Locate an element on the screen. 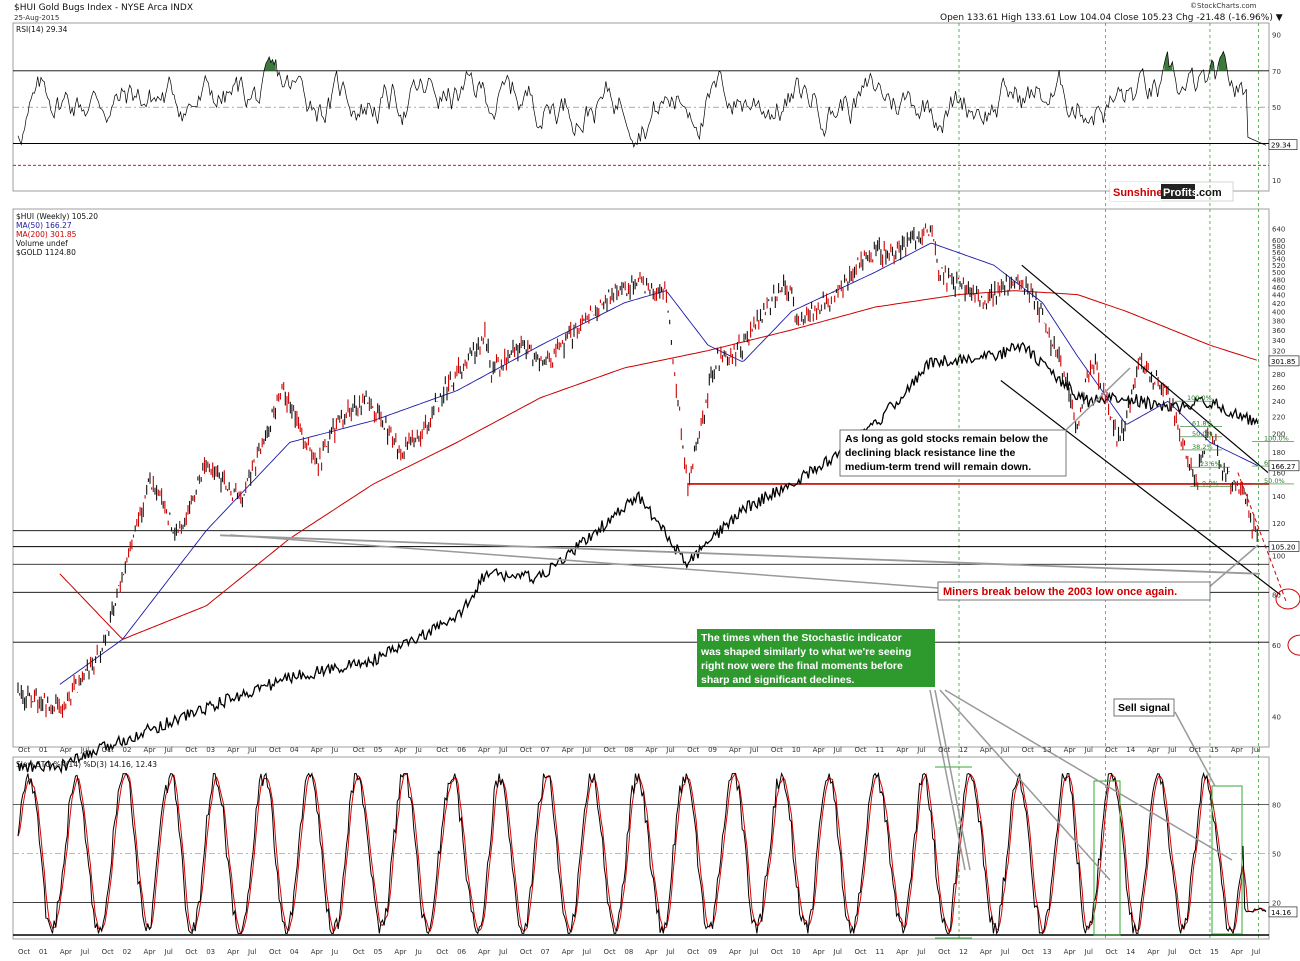 This screenshot has width=1300, height=961. x-axis-label: 04 is located at coordinates (294, 952).